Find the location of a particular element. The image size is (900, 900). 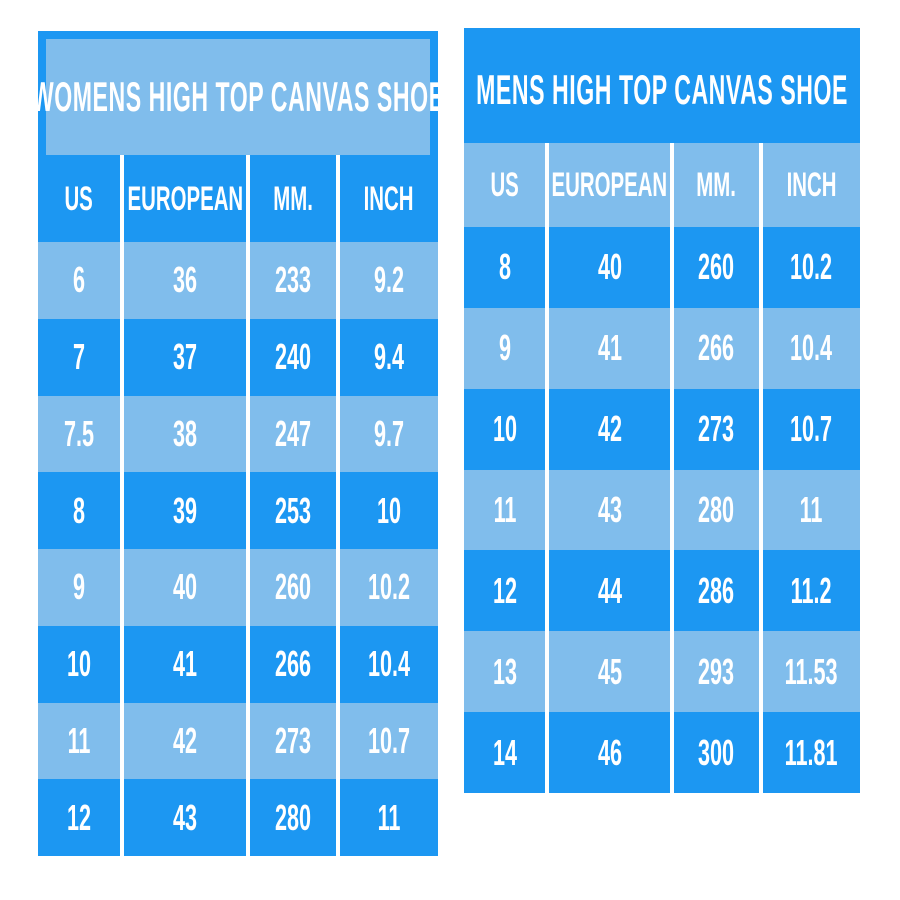

table-cell-text: 14 is located at coordinates (504, 752).